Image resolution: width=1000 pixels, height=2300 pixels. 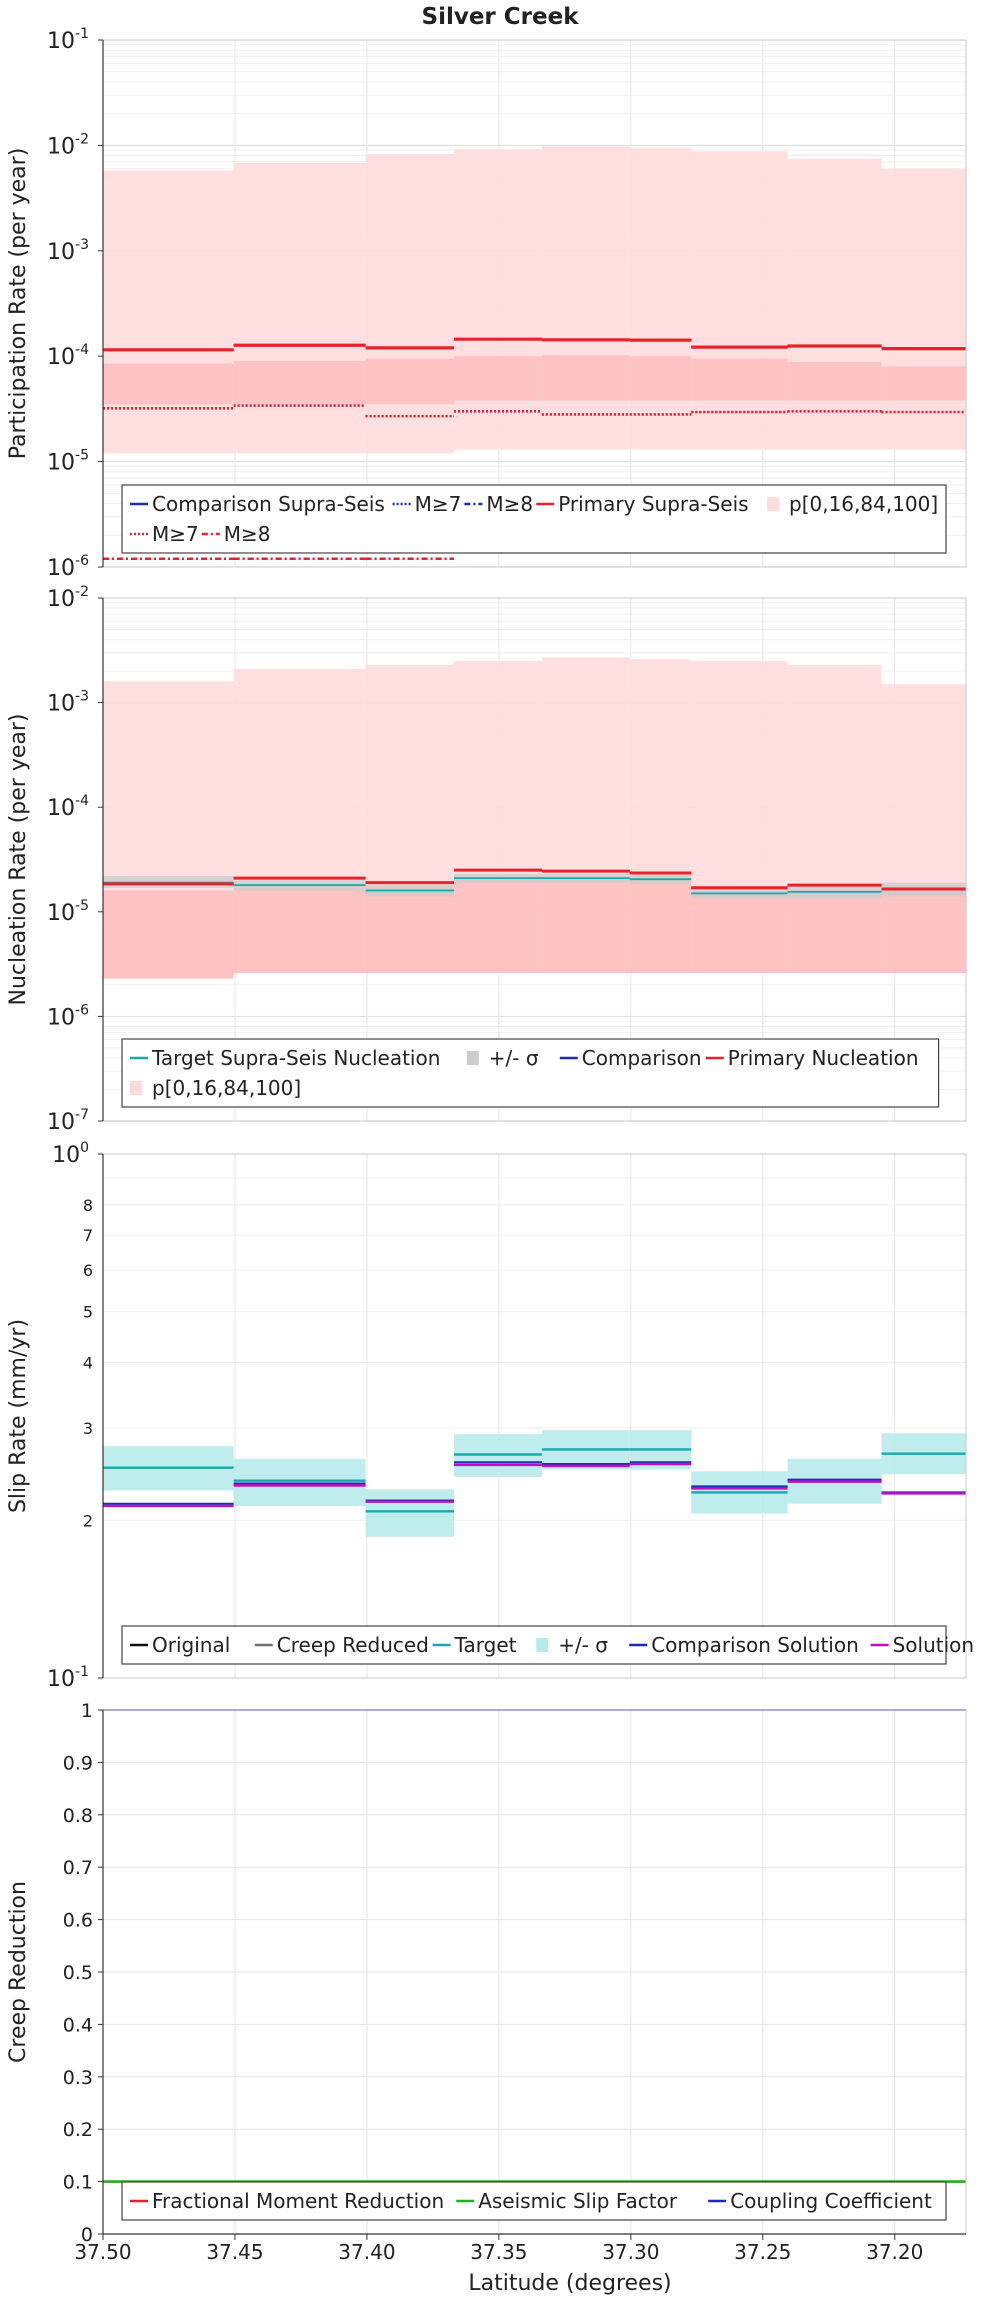 I want to click on y-minor-tick-label: 6, so click(x=88, y=1270).